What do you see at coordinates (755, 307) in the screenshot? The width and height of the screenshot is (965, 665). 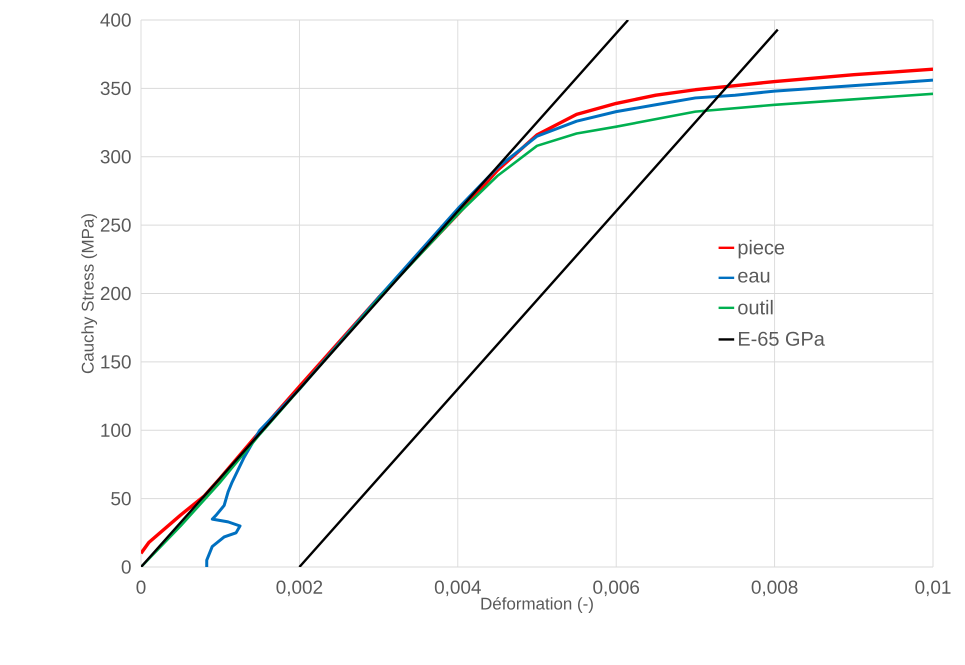 I see `legend-label: outil` at bounding box center [755, 307].